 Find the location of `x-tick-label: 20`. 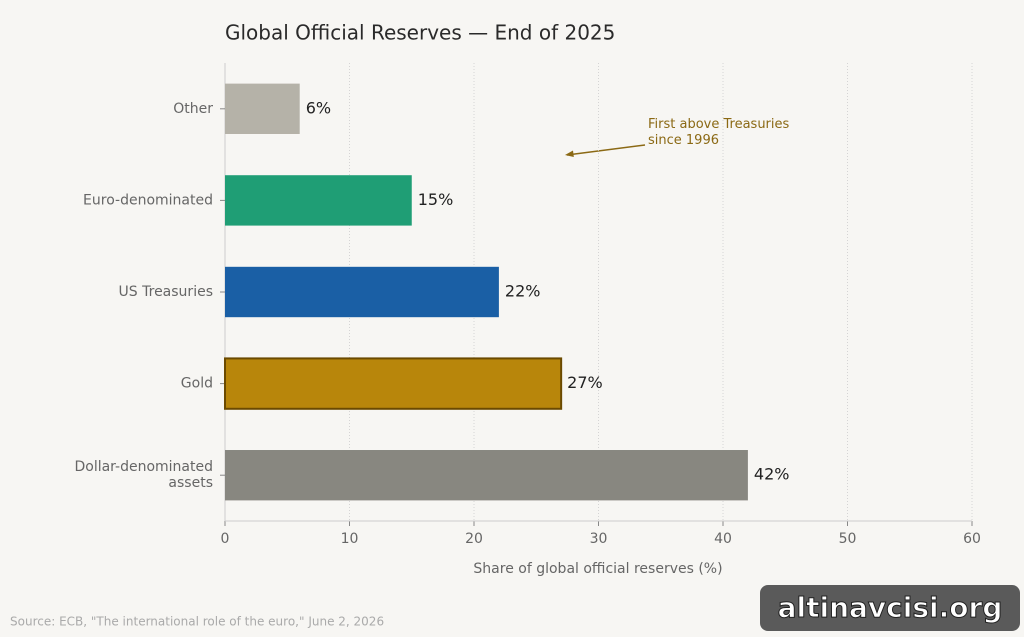

x-tick-label: 20 is located at coordinates (474, 539).